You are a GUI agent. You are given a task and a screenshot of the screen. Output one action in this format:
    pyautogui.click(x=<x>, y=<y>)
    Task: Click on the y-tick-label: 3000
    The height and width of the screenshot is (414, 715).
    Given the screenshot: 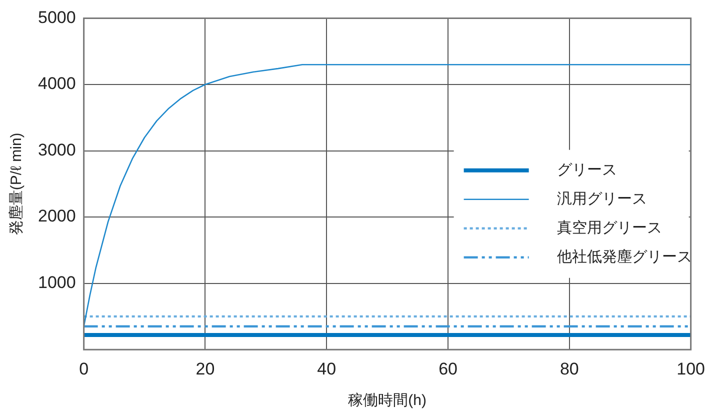 What is the action you would take?
    pyautogui.click(x=57, y=150)
    